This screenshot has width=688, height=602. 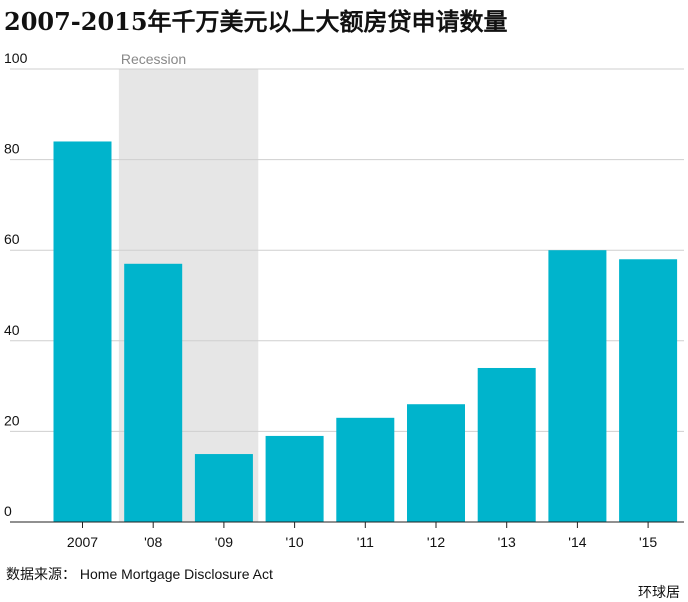 What do you see at coordinates (659, 592) in the screenshot?
I see `credit-label: 环球居` at bounding box center [659, 592].